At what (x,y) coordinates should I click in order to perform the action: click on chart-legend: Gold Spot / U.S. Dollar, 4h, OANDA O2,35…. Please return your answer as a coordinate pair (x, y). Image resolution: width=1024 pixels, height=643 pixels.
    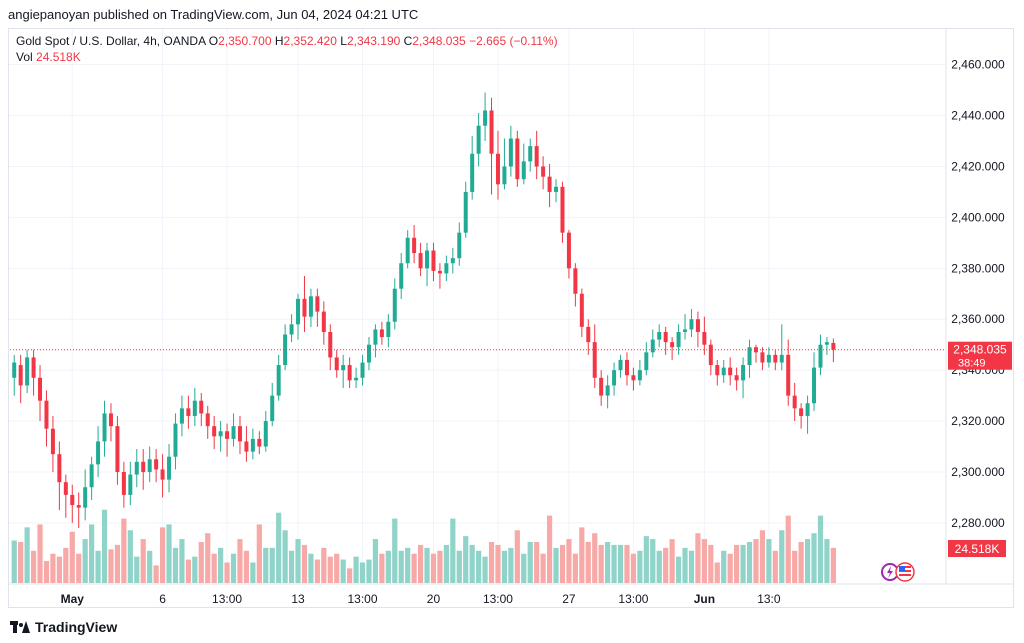
    Looking at the image, I should click on (287, 41).